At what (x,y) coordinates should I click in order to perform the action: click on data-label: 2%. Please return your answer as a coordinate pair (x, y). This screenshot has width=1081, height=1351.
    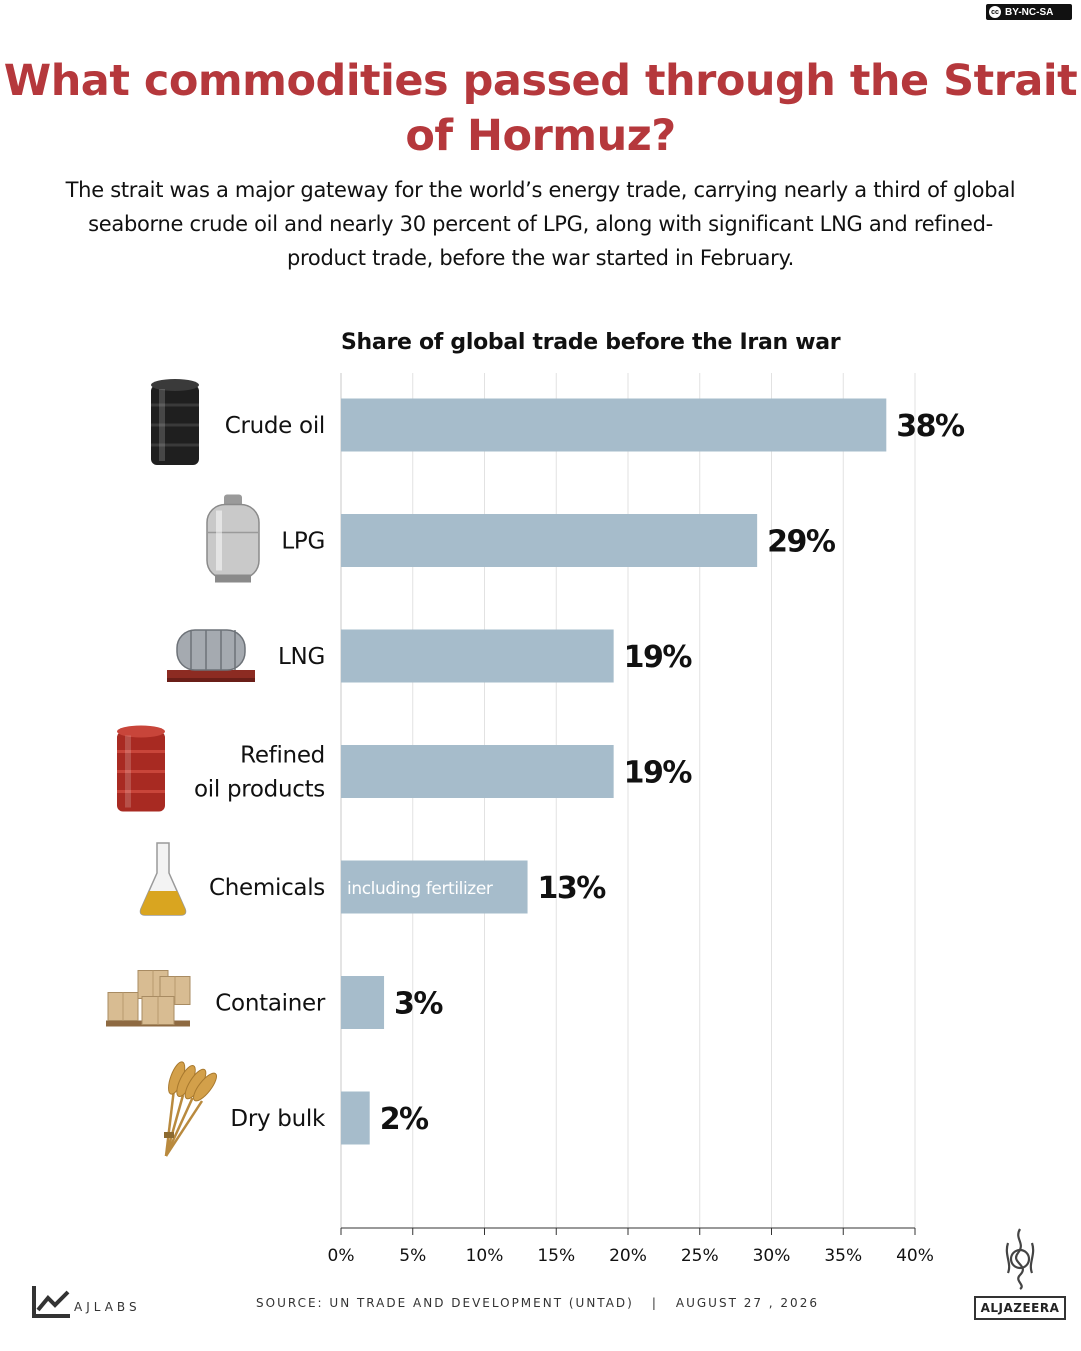
    Looking at the image, I should click on (404, 1119).